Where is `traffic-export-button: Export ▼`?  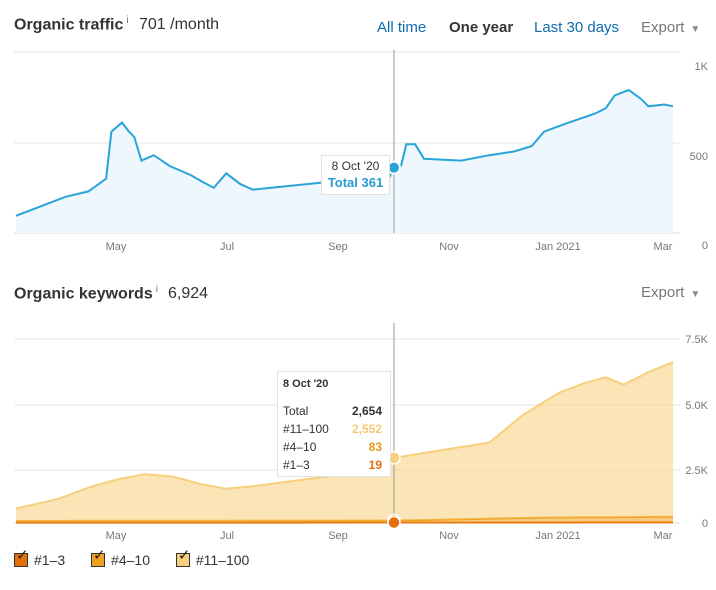
traffic-export-button: Export ▼ is located at coordinates (671, 27).